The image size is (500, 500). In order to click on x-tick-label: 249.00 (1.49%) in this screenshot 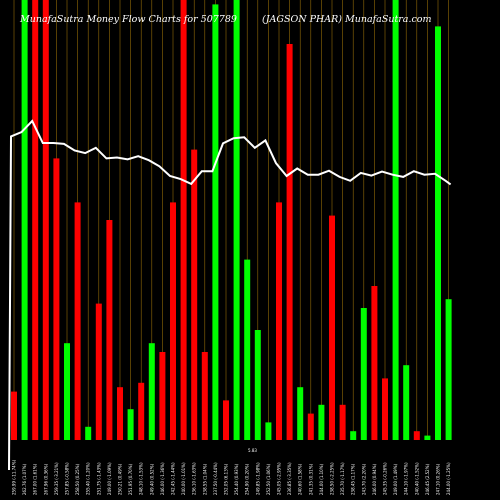, I will do `click(395, 479)`.